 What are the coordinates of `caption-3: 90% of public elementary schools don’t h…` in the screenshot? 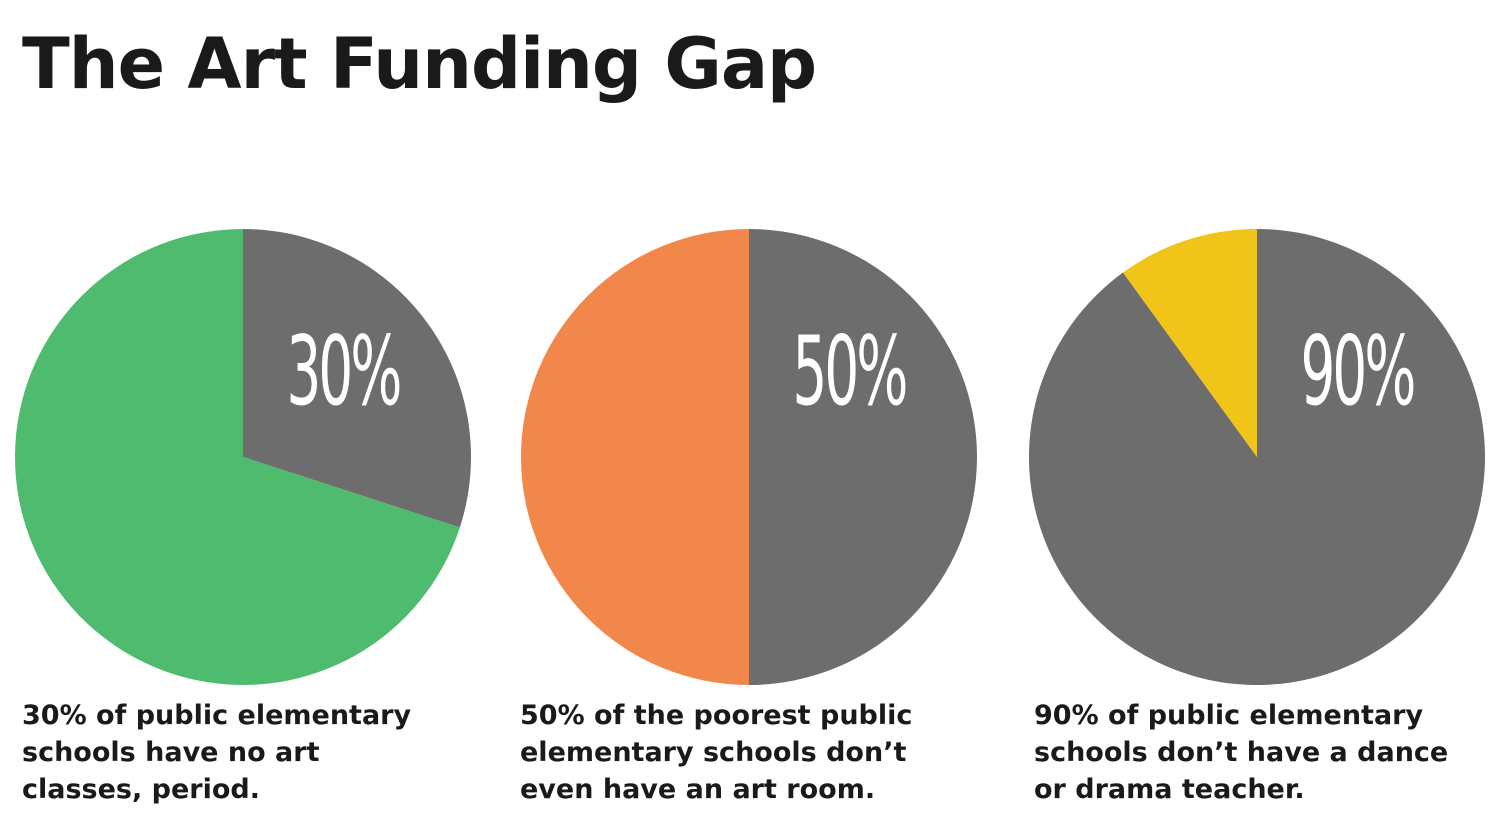 It's located at (1241, 752).